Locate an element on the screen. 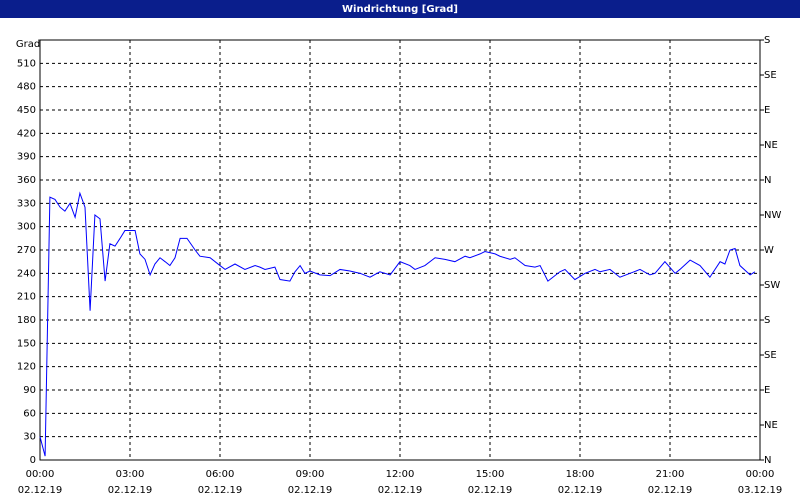 The height and width of the screenshot is (500, 800). y-tick-label: 420 is located at coordinates (26, 133).